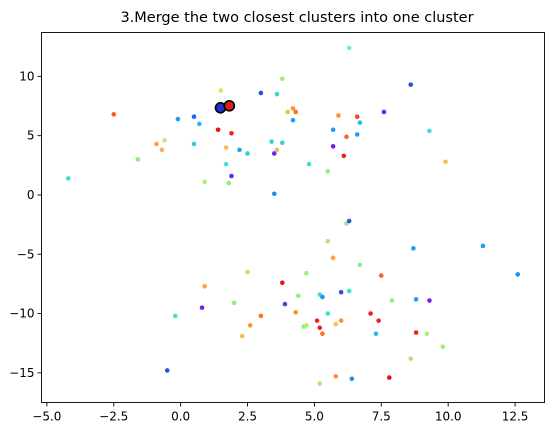 The image size is (555, 433). What do you see at coordinates (26, 76) in the screenshot?
I see `y-tick-label: 10` at bounding box center [26, 76].